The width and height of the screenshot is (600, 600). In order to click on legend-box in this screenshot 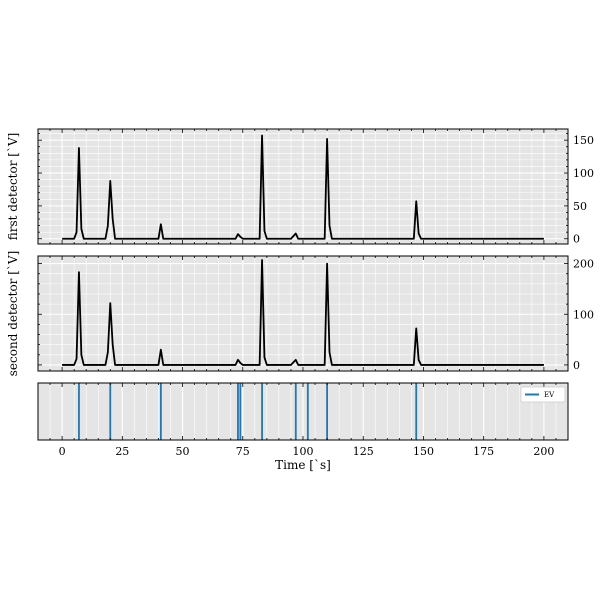, I will do `click(543, 394)`.